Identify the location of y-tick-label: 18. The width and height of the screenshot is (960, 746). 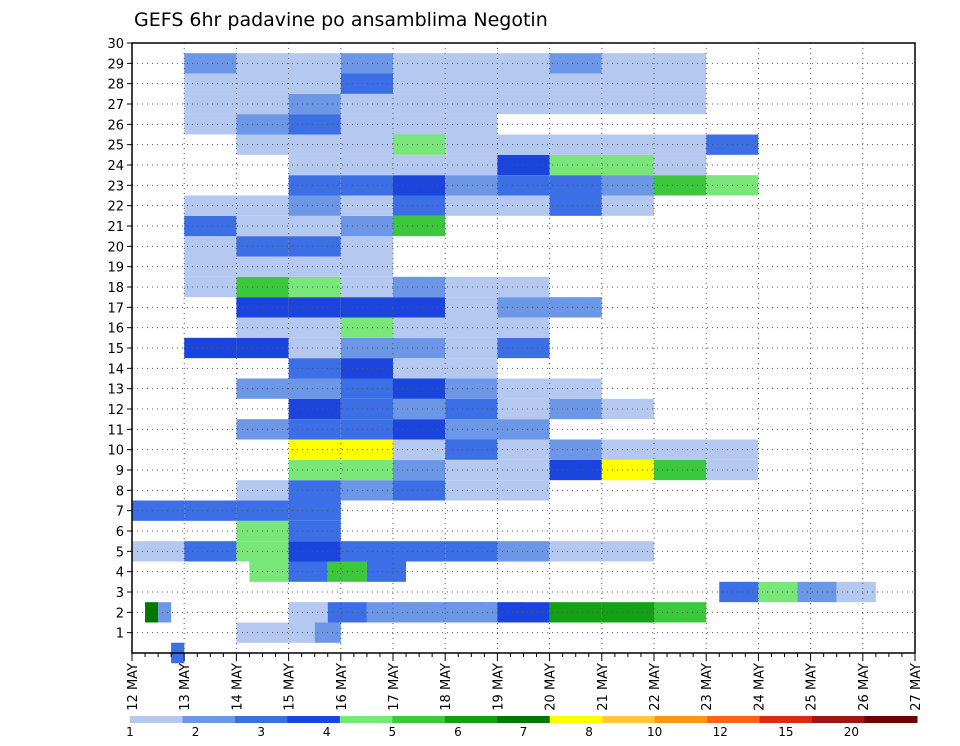
(115, 288).